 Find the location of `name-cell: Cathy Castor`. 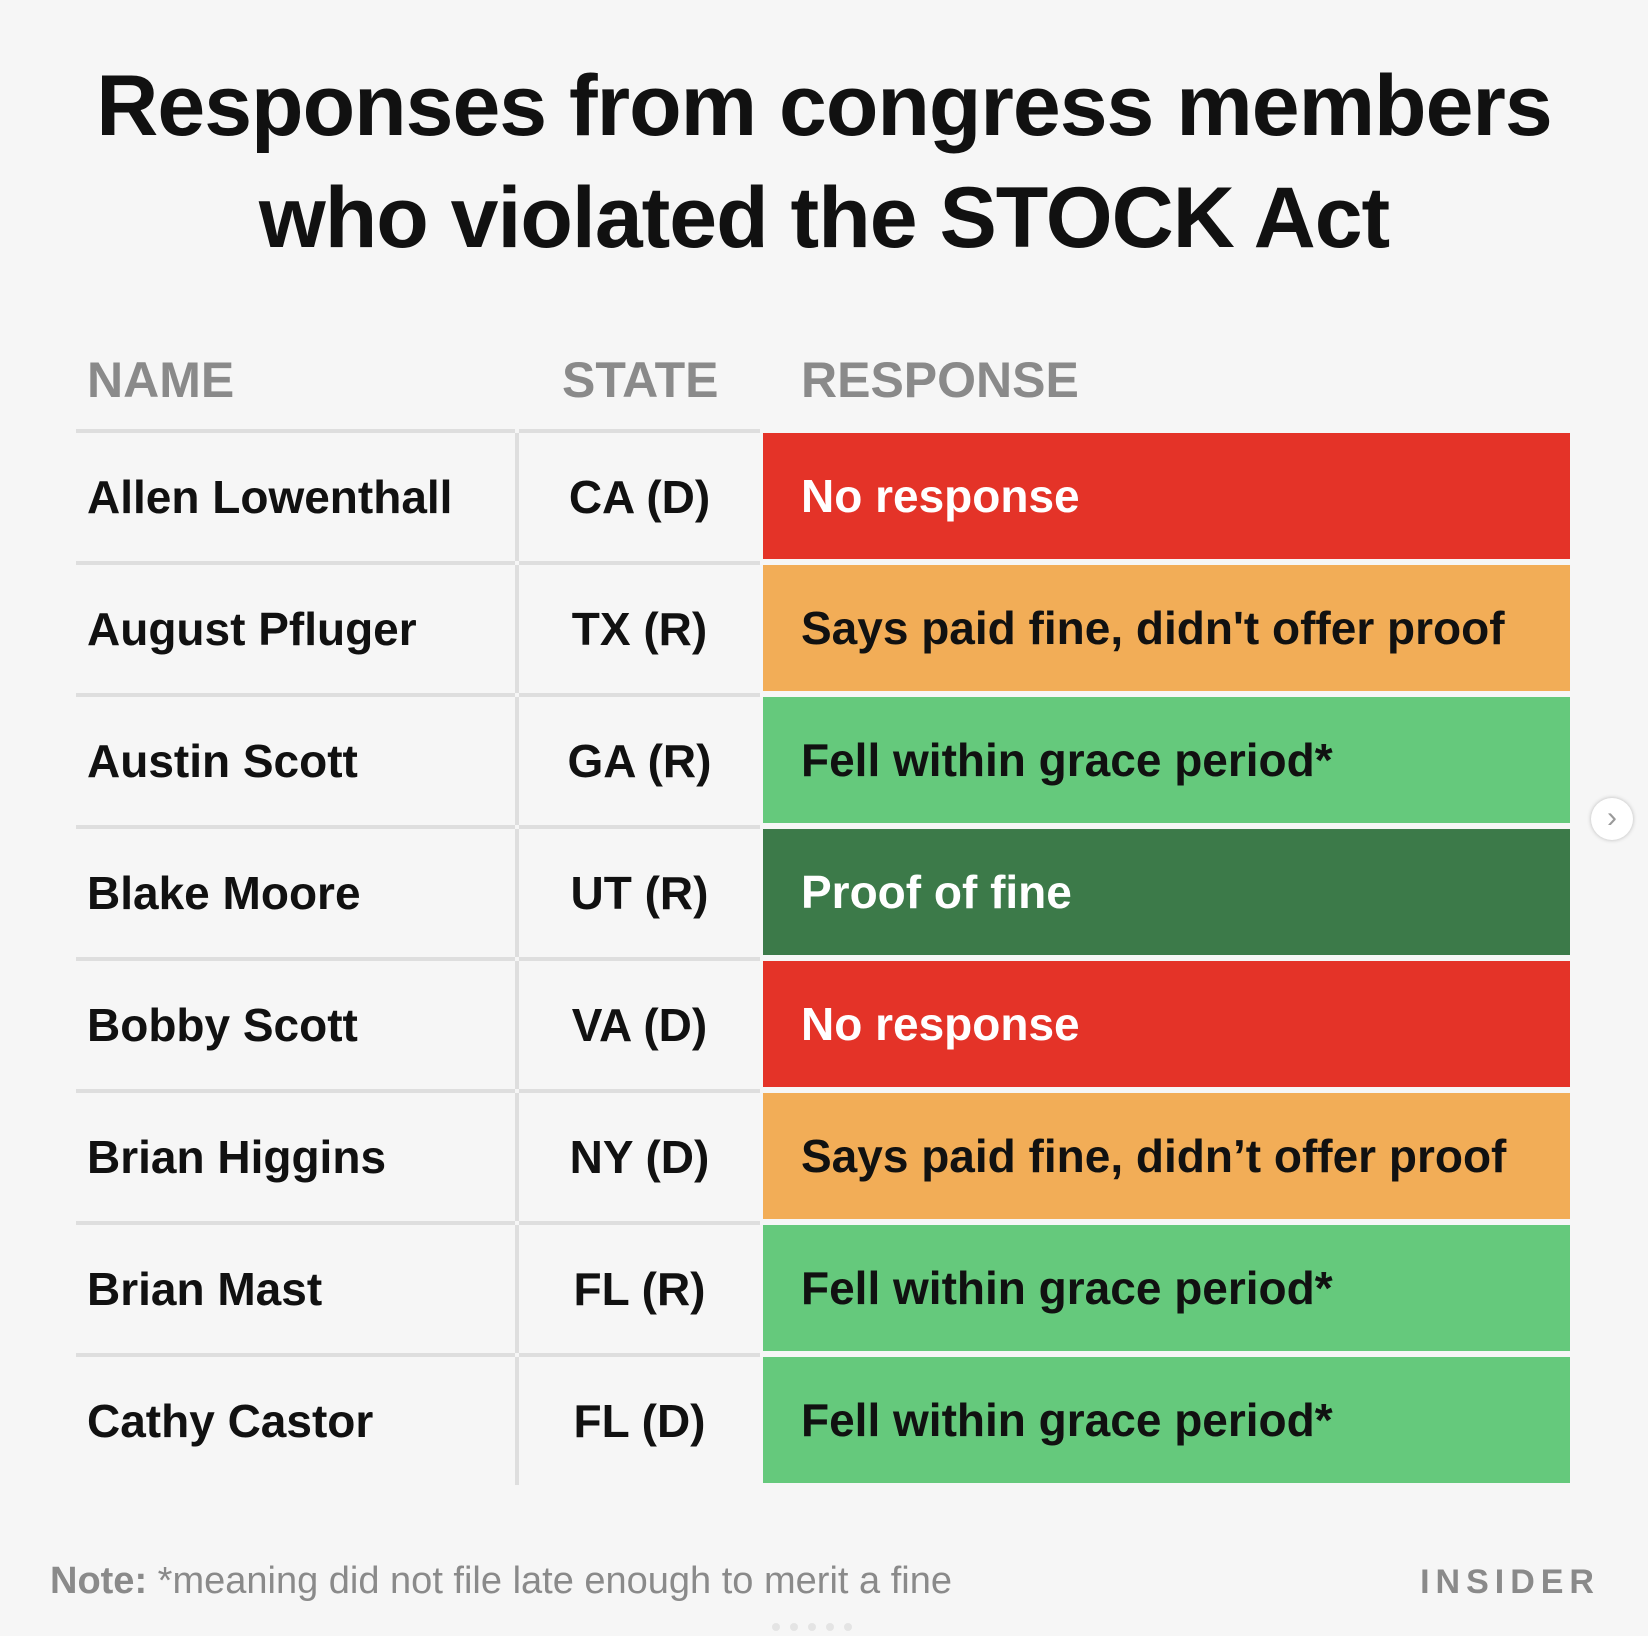

name-cell: Cathy Castor is located at coordinates (295, 1419).